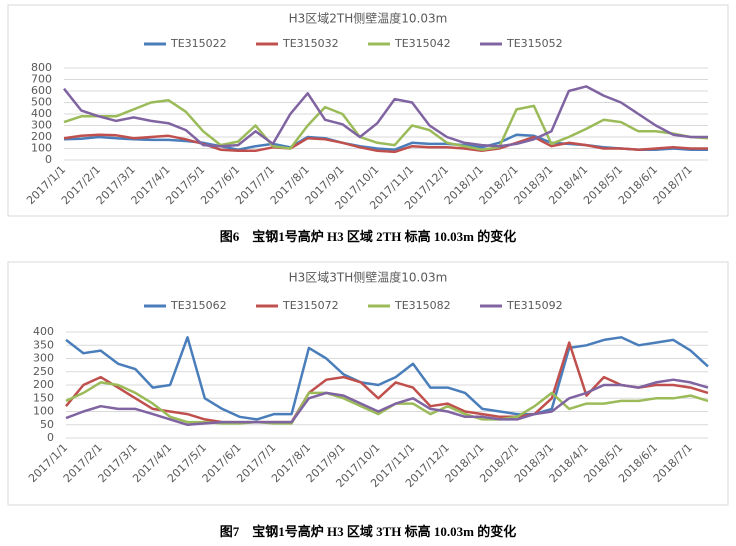 The width and height of the screenshot is (736, 546). What do you see at coordinates (534, 43) in the screenshot?
I see `legend-label: TE315052` at bounding box center [534, 43].